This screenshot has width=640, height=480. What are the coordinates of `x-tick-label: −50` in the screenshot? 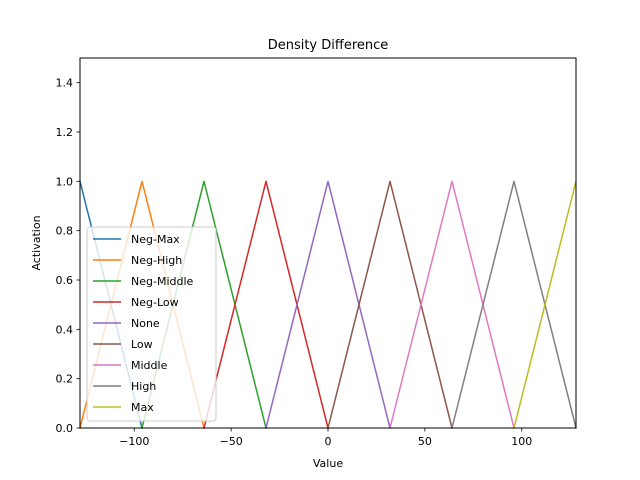 It's located at (231, 441).